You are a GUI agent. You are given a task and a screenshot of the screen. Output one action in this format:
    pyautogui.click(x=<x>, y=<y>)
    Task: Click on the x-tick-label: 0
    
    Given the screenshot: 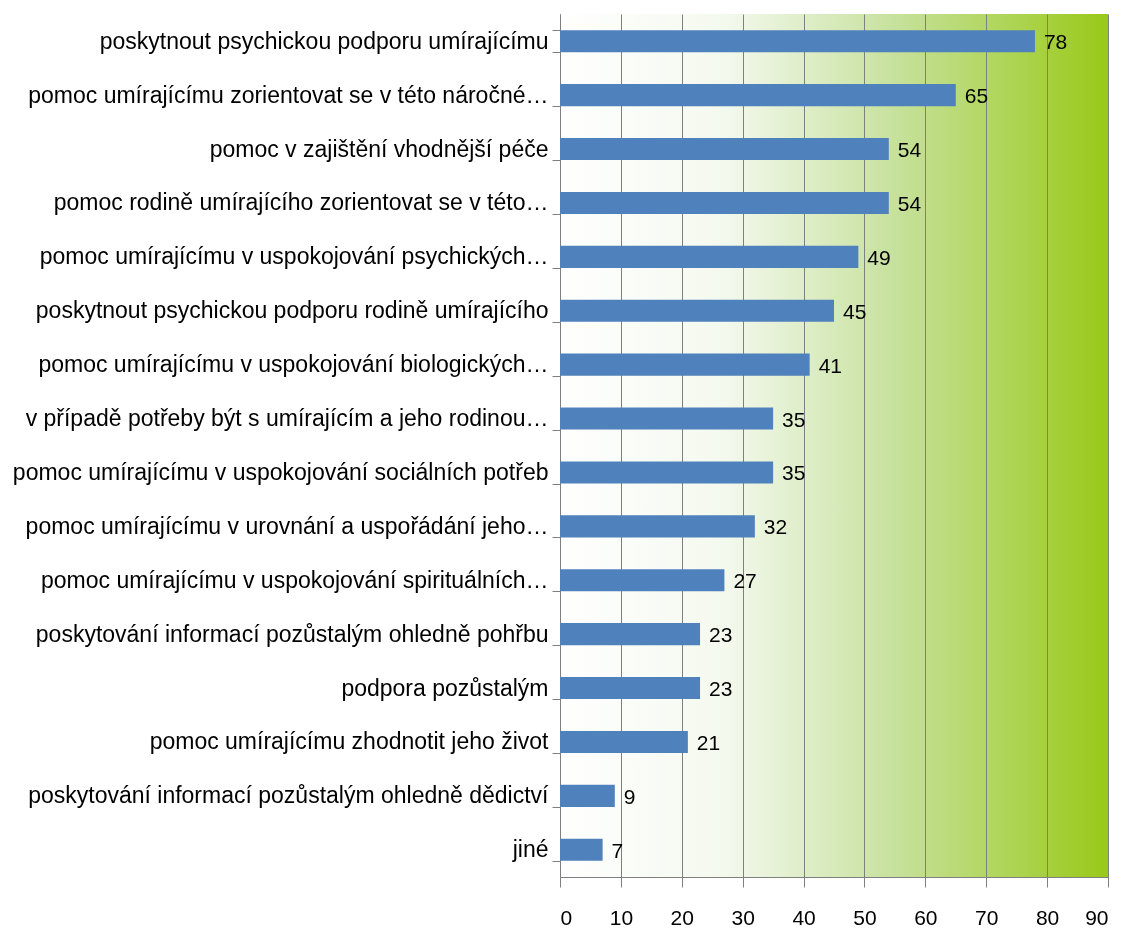 What is the action you would take?
    pyautogui.click(x=566, y=917)
    